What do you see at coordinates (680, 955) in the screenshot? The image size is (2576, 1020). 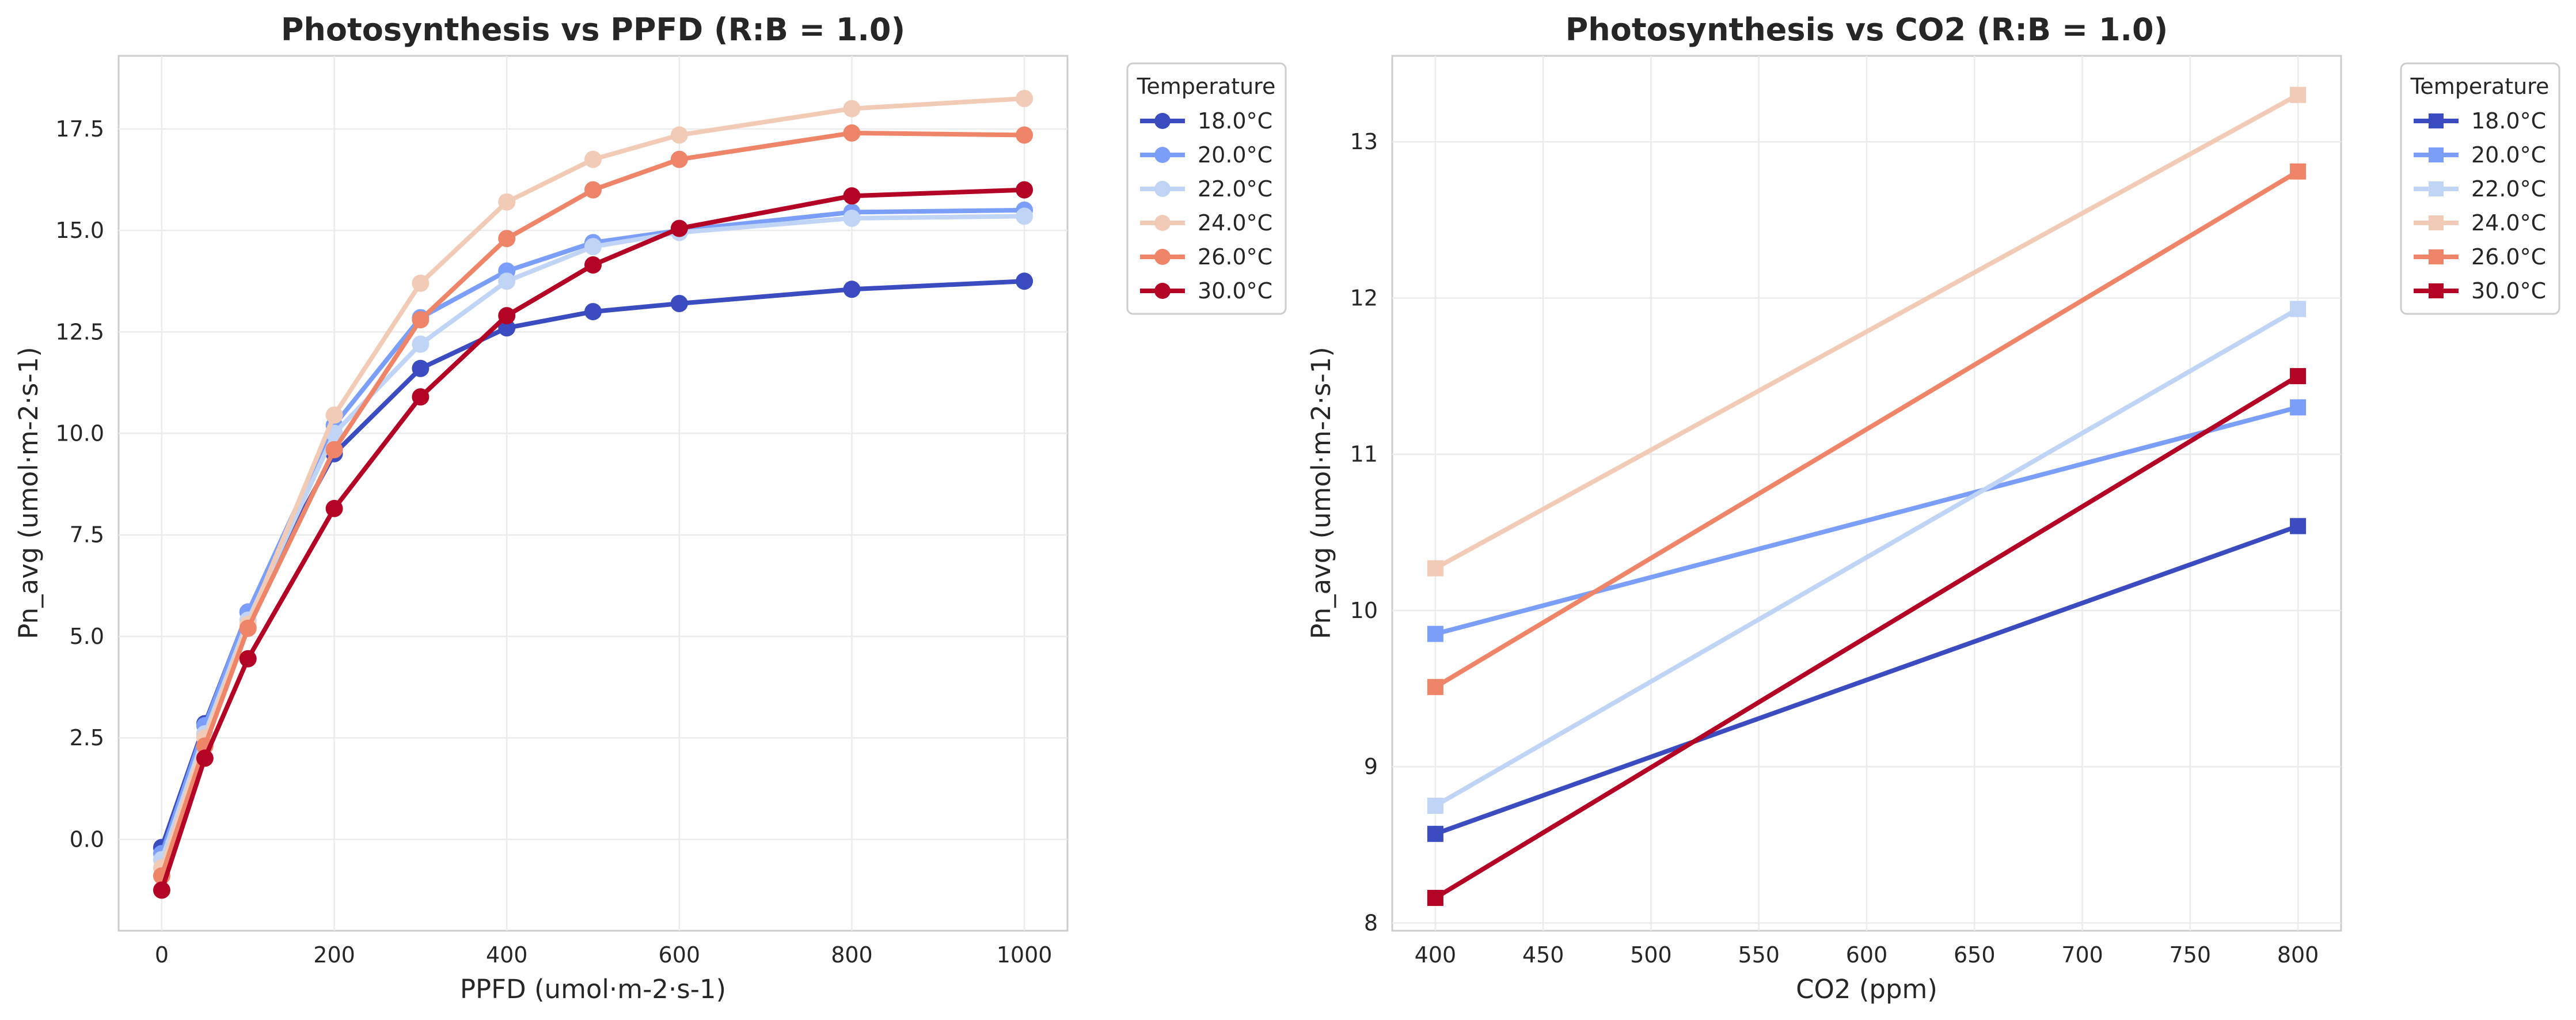 I see `ppfd-x-tick-label: 600` at bounding box center [680, 955].